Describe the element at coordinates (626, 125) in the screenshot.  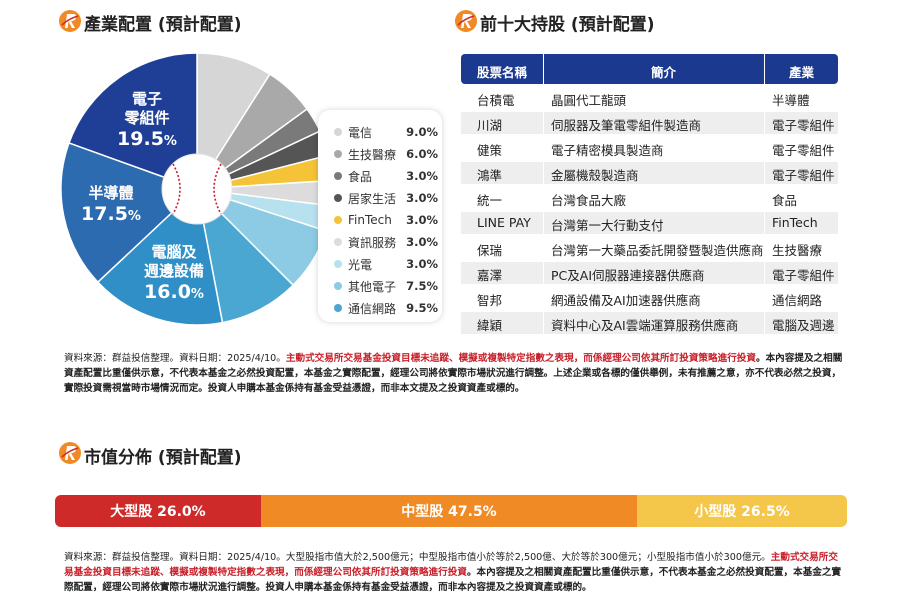
I see `cell-intro: 伺服器及筆電零組件製造商` at that location.